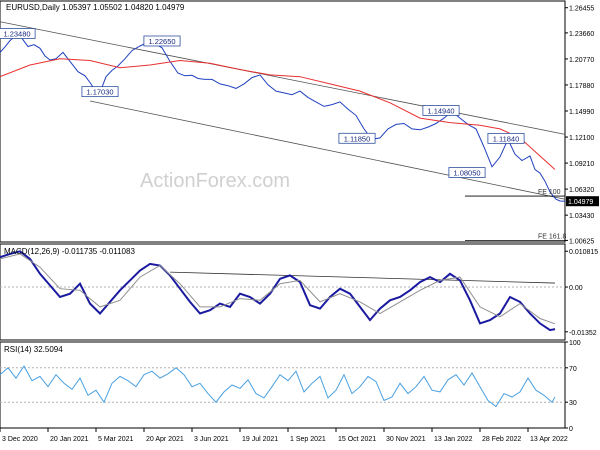 The image size is (600, 450). Describe the element at coordinates (571, 429) in the screenshot. I see `y-tick-label: 0` at that location.